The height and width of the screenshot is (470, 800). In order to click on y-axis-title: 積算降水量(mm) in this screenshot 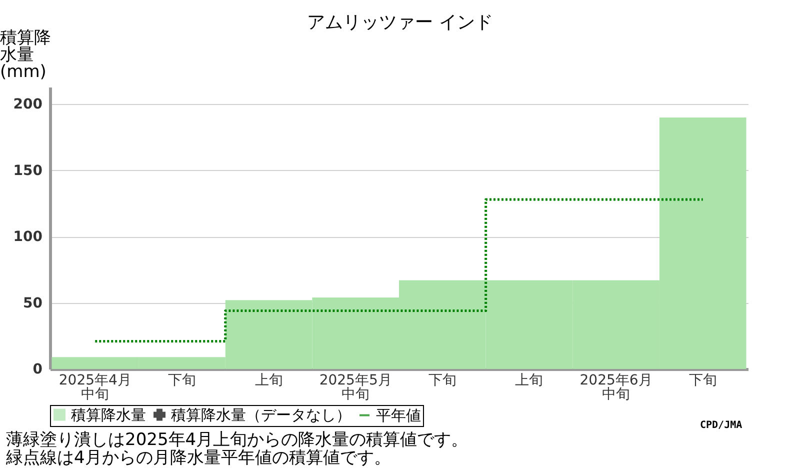, I will do `click(26, 55)`.